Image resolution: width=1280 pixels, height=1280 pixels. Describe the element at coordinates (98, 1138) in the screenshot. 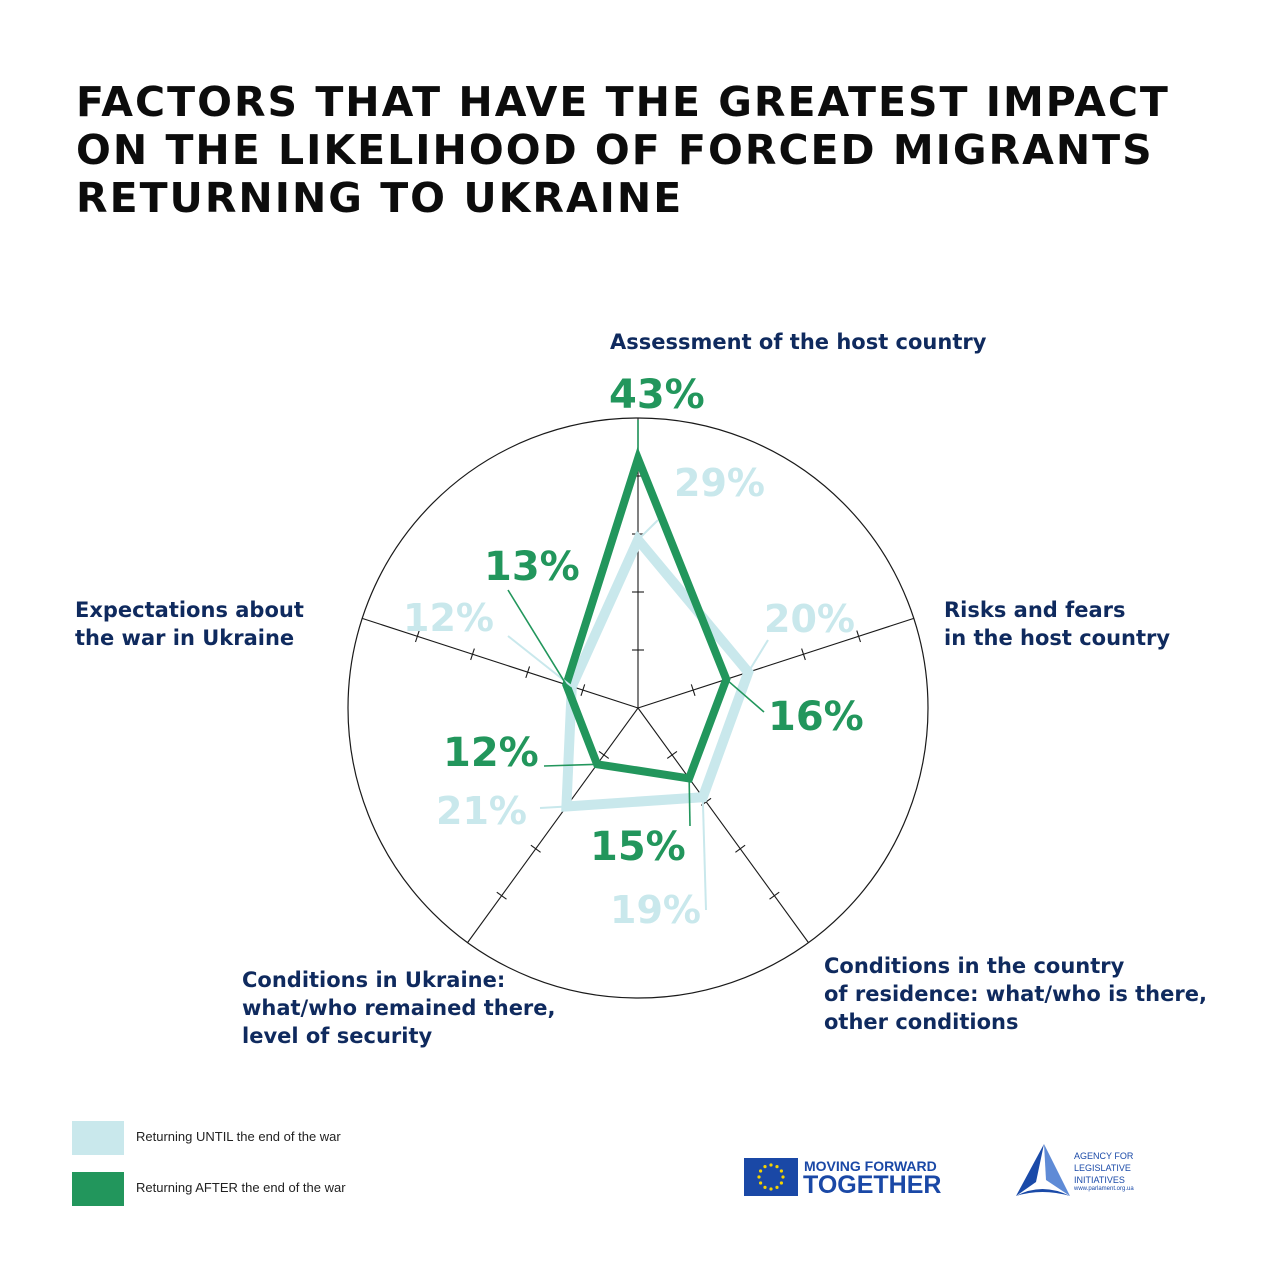

I see `legend-swatch-until` at that location.